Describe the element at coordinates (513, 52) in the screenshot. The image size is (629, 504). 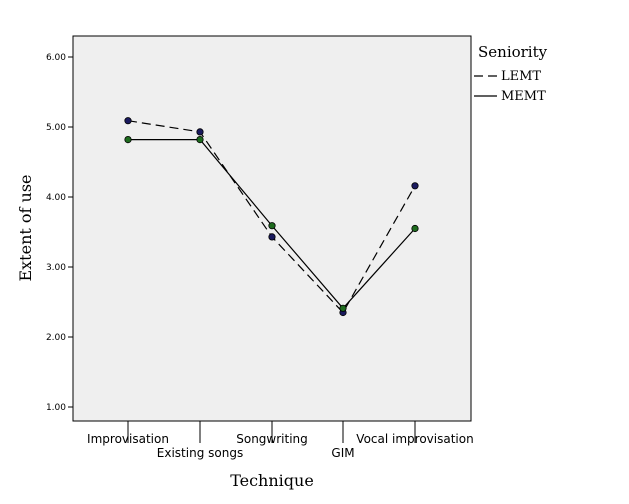
I see `legend-title: Seniority` at that location.